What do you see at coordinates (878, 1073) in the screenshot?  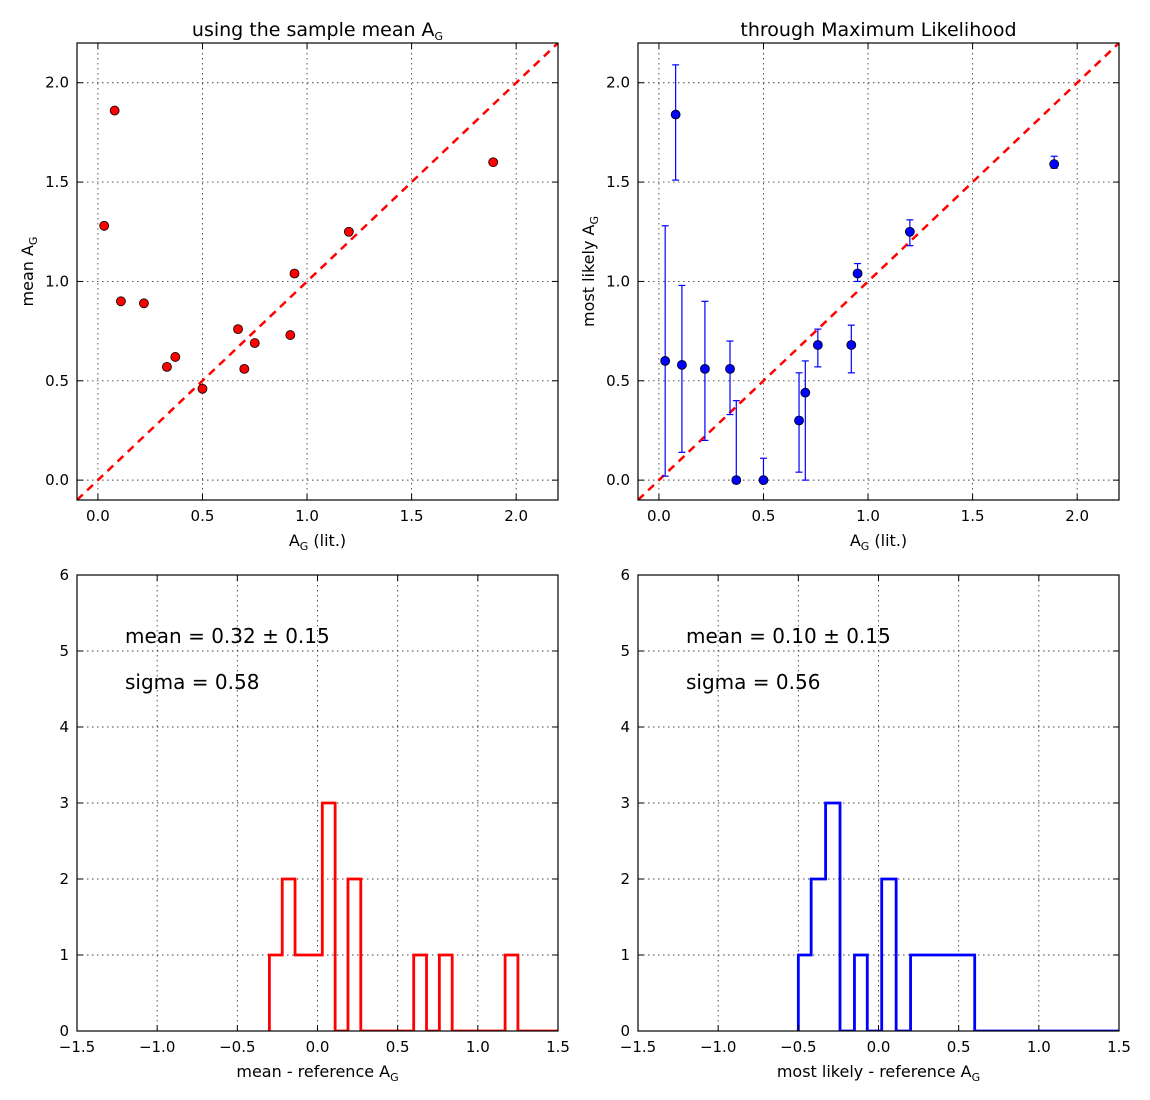 I see `x-axis-label: most likely - reference AG` at bounding box center [878, 1073].